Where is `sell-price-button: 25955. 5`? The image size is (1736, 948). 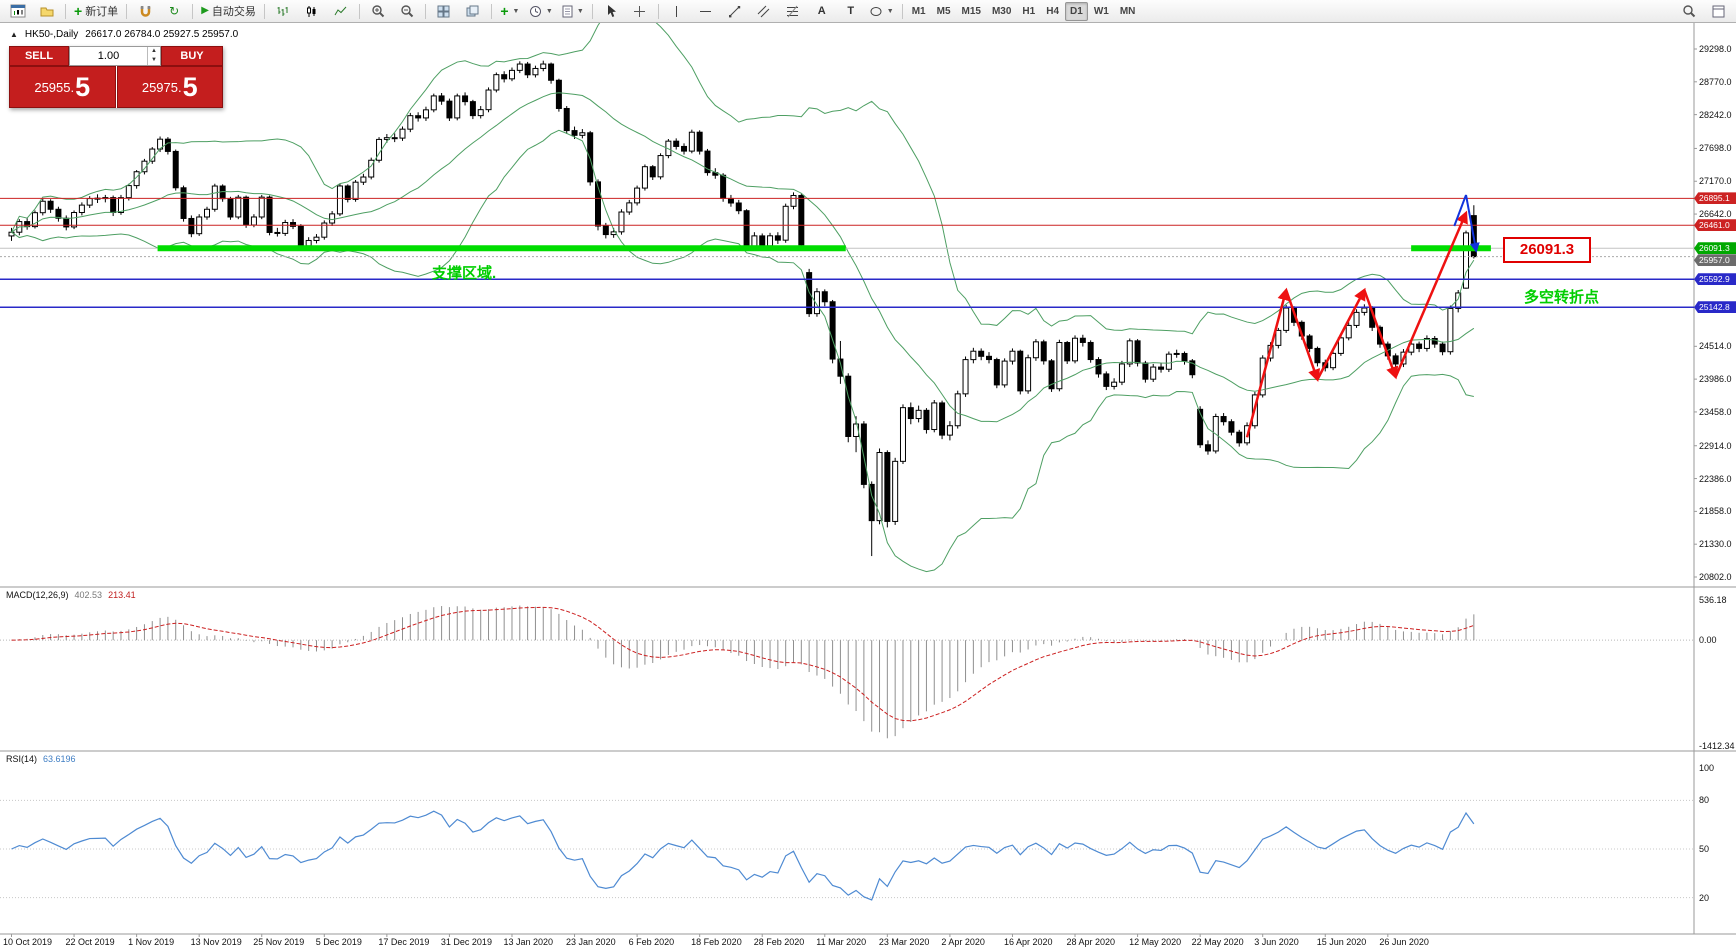
sell-price-button: 25955. 5 is located at coordinates (62, 87).